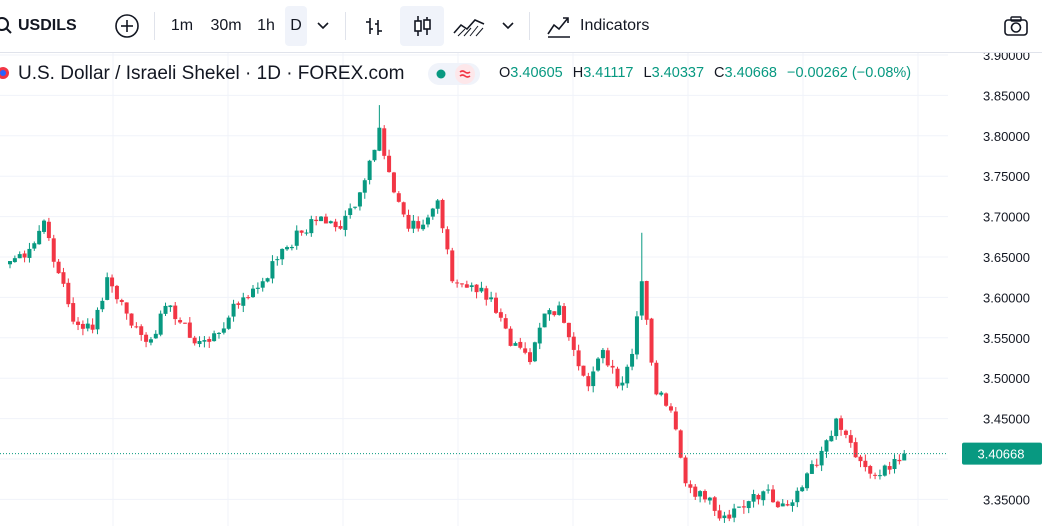 Image resolution: width=1042 pixels, height=526 pixels. What do you see at coordinates (602, 26) in the screenshot?
I see `indicators-button: Indicators` at bounding box center [602, 26].